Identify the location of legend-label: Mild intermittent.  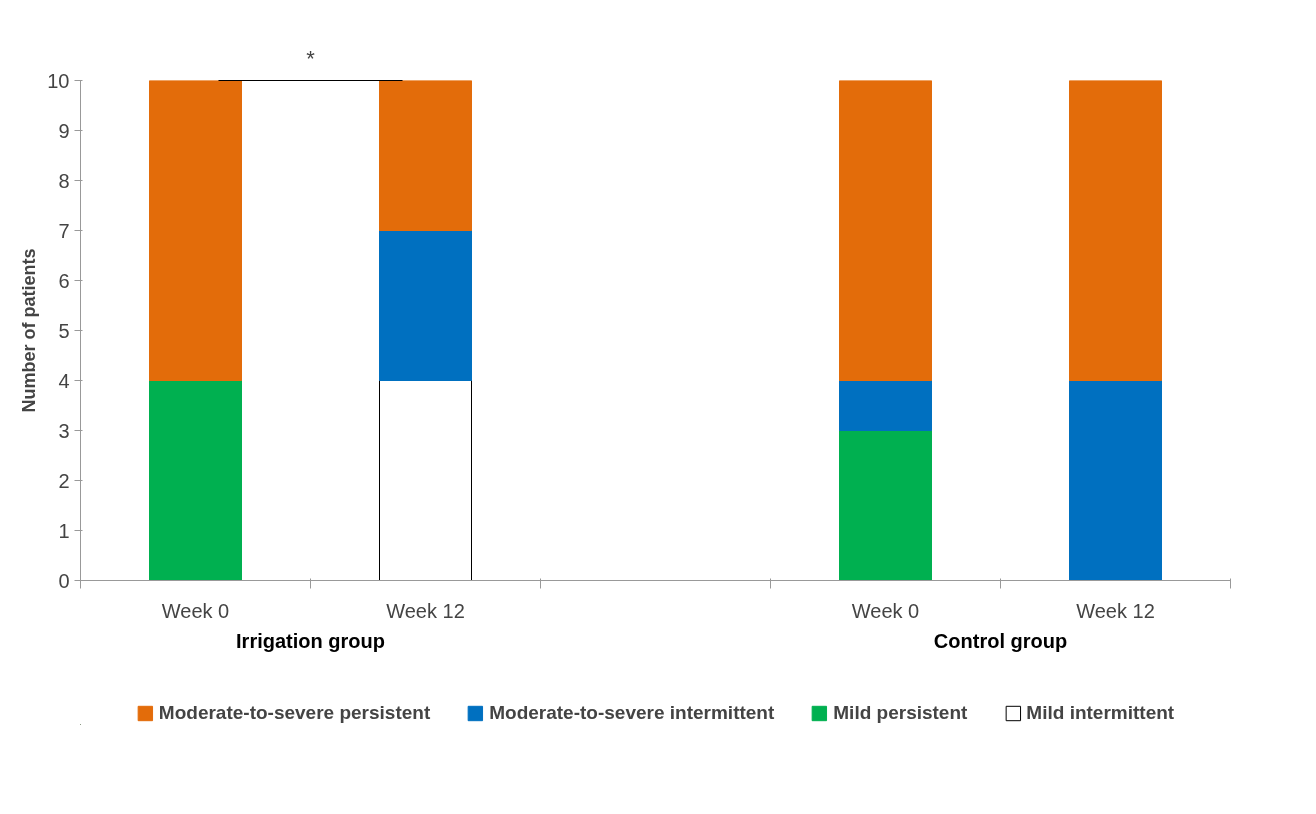
(1100, 713).